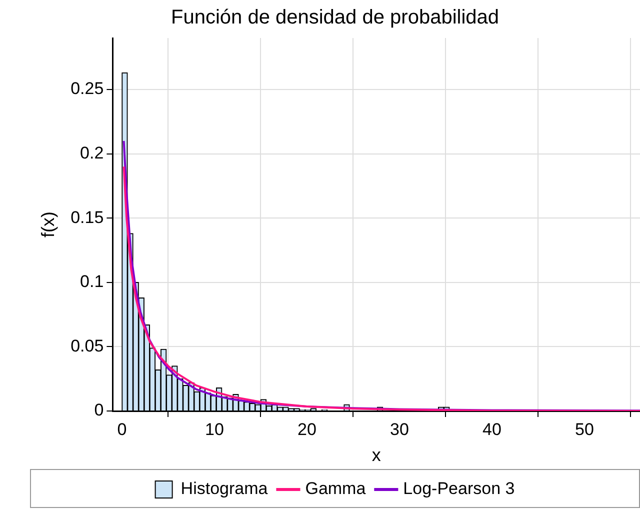 The width and height of the screenshot is (640, 512). I want to click on x-tick-label: 30, so click(399, 429).